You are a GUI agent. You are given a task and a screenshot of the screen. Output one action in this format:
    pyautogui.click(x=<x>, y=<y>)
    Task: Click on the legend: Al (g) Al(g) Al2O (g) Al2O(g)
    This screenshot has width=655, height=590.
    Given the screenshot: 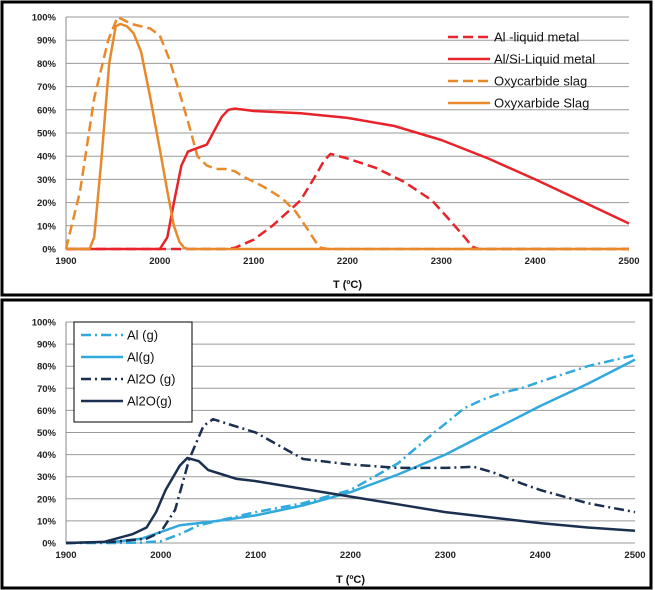 What is the action you would take?
    pyautogui.click(x=133, y=372)
    